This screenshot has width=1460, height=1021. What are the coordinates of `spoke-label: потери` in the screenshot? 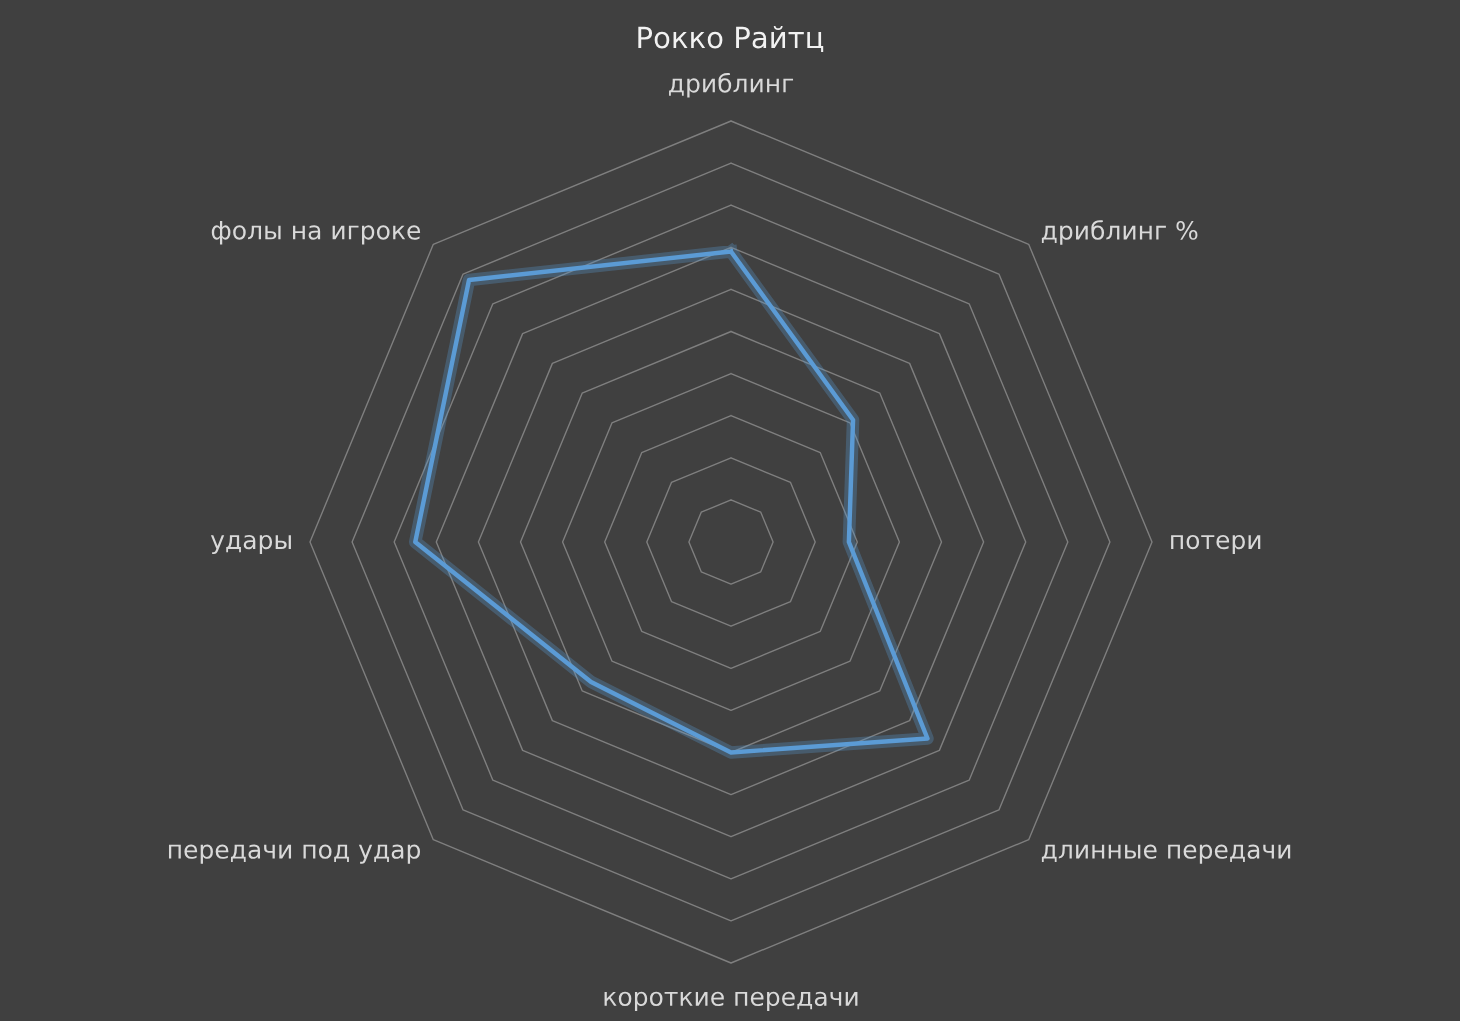 It's located at (1216, 544).